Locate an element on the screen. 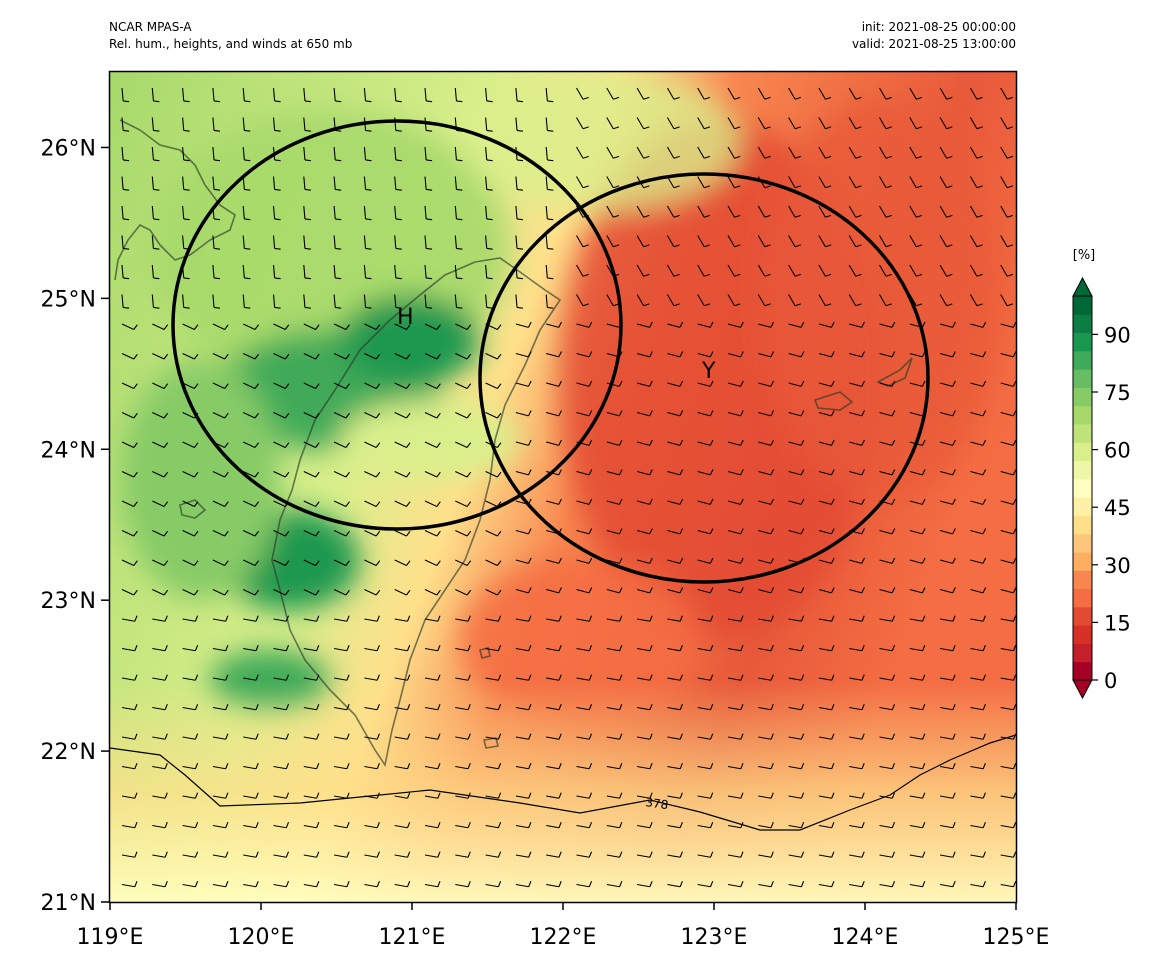  lat-tick-label: 24°N is located at coordinates (68, 450).